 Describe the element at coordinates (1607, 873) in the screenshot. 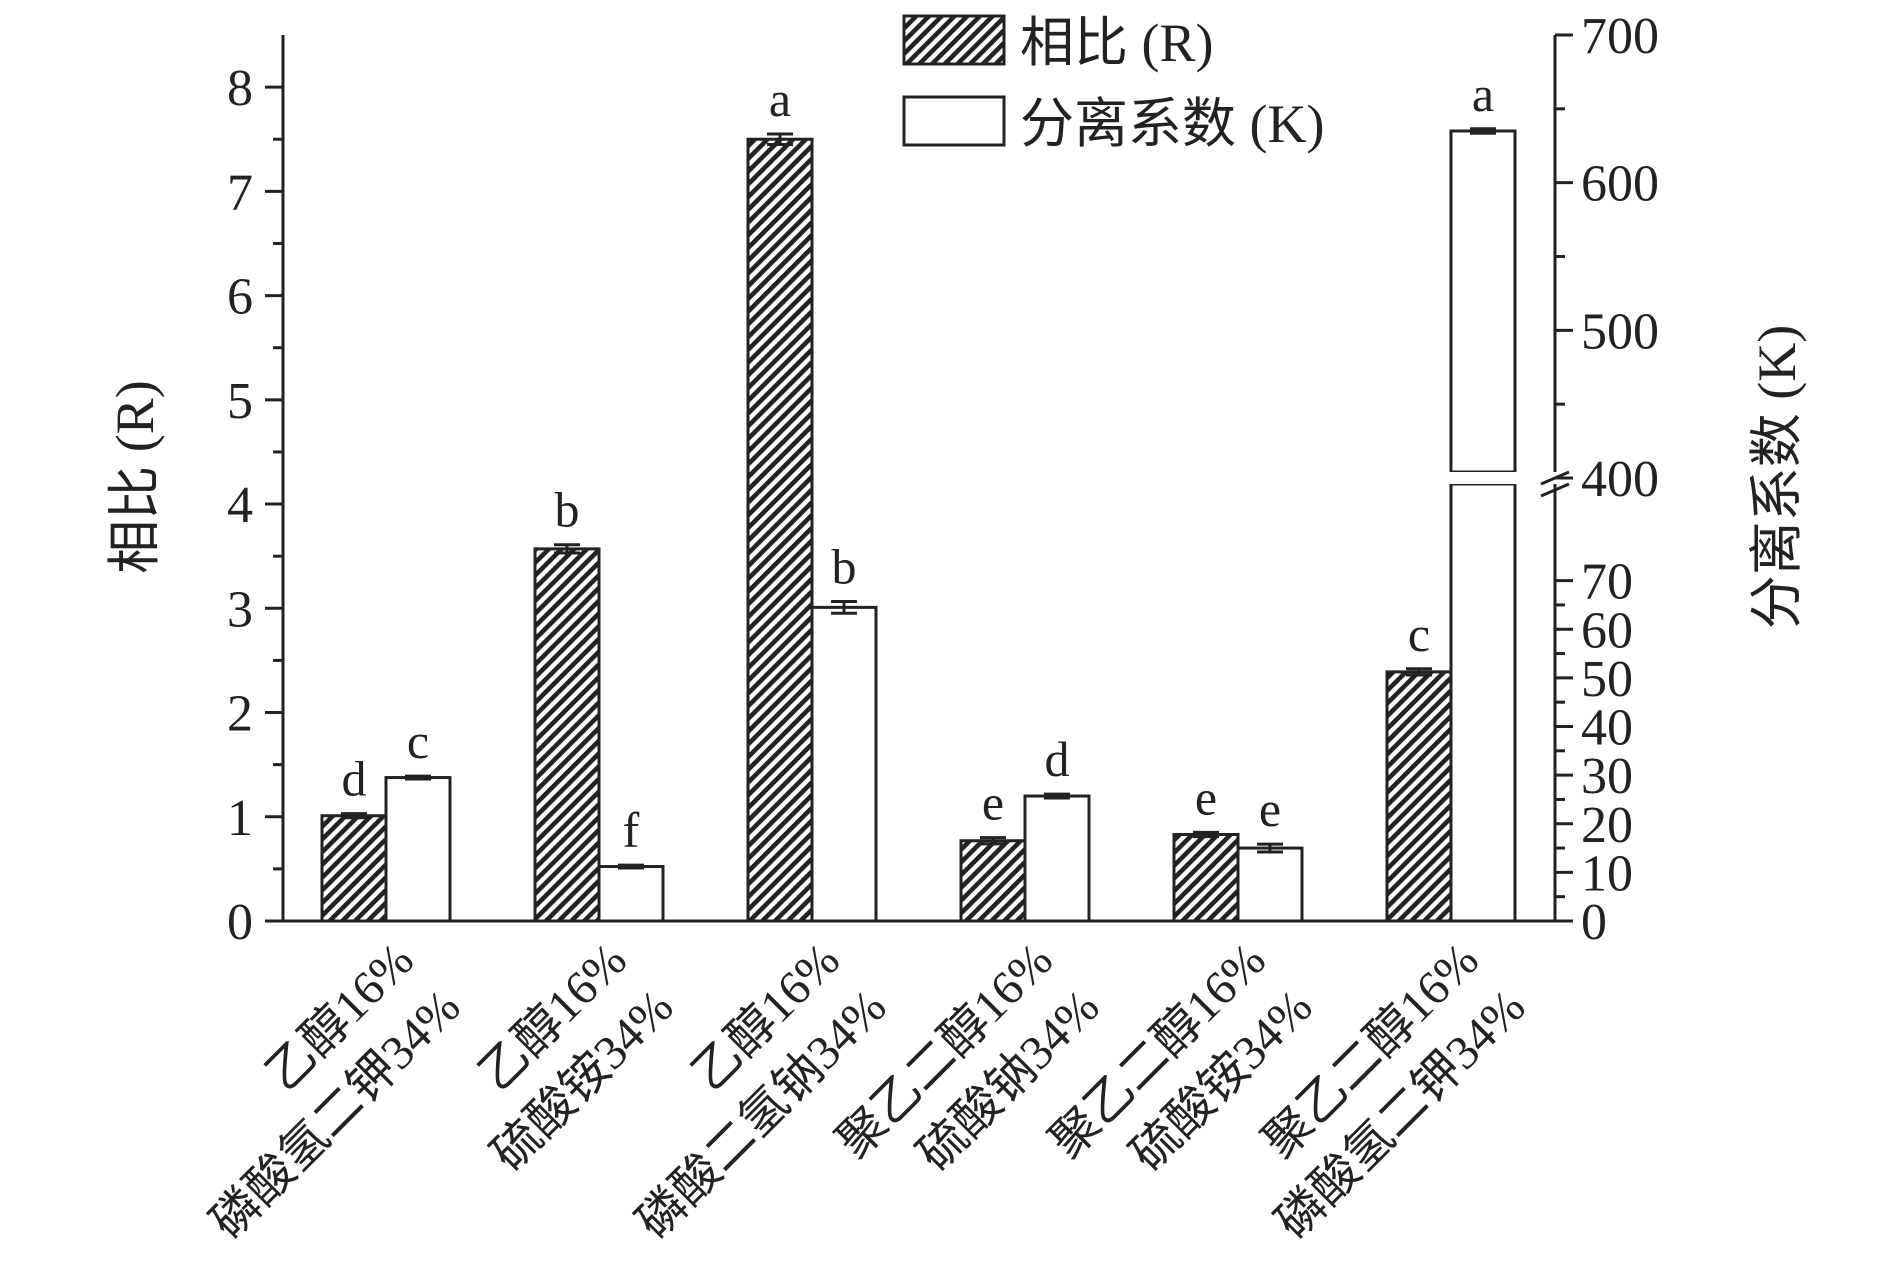

I see `y-right-tick-label: 10` at that location.